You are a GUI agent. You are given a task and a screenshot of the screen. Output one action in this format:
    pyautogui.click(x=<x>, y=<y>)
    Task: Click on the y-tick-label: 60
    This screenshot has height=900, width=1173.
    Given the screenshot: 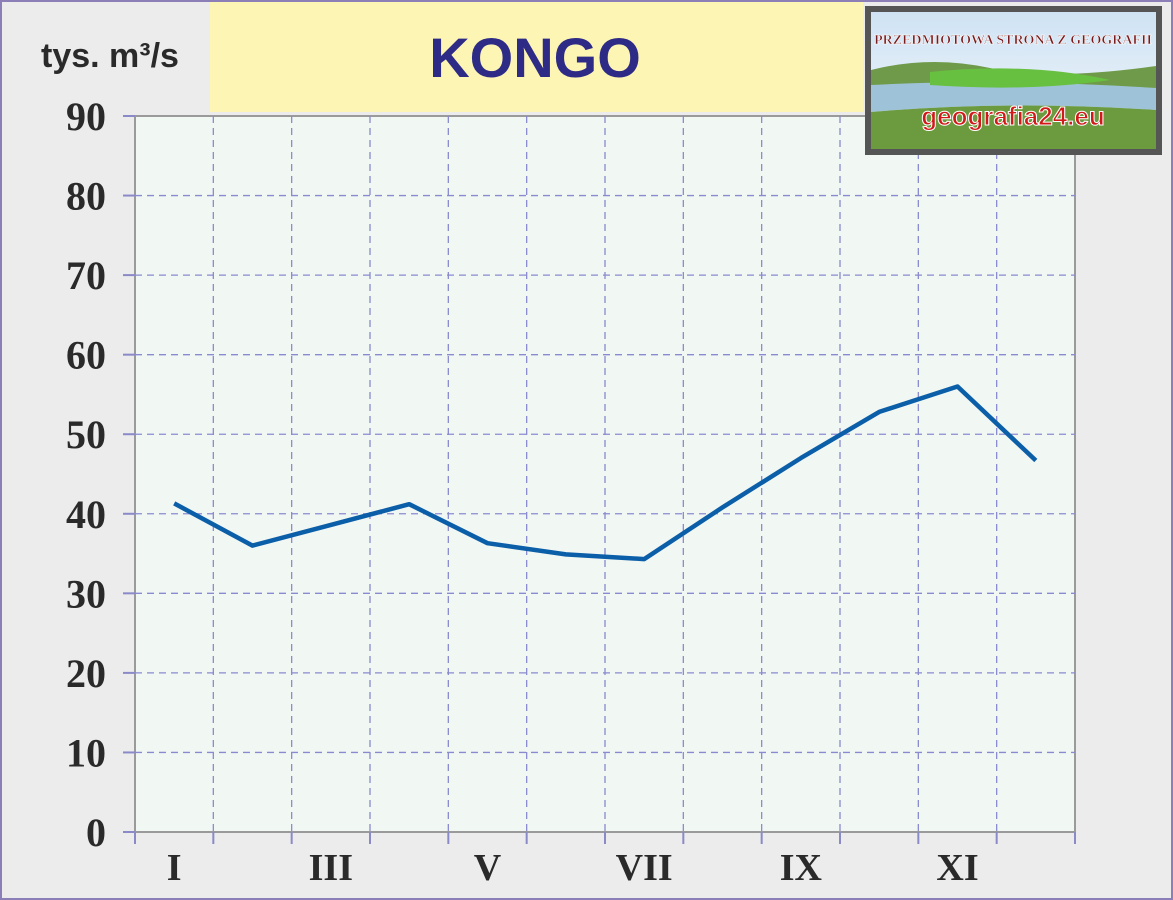 What is the action you would take?
    pyautogui.click(x=86, y=355)
    